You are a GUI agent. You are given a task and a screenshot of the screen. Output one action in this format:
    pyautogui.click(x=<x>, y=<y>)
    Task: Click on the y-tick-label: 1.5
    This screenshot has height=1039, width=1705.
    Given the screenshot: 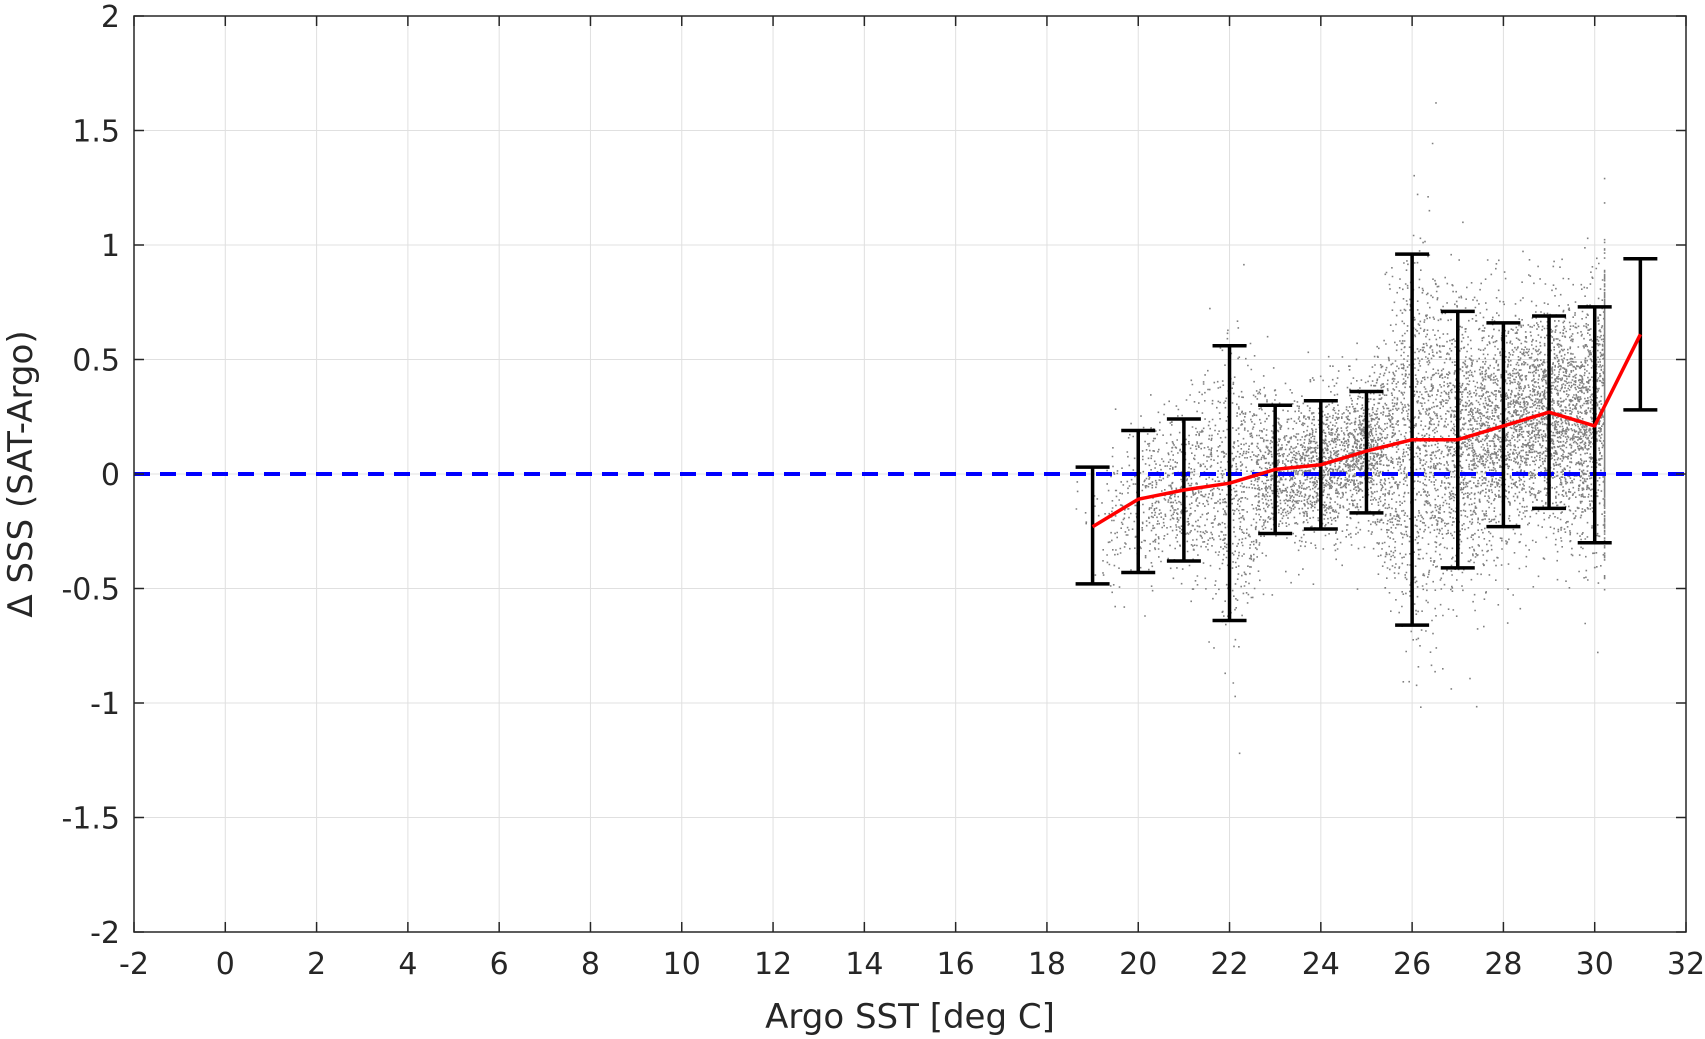 What is the action you would take?
    pyautogui.click(x=96, y=132)
    